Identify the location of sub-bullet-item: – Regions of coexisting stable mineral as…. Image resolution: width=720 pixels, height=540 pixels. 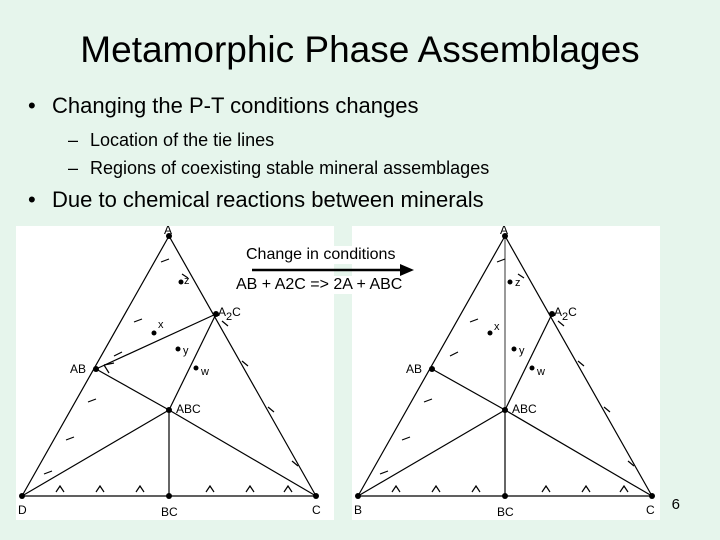
(278, 168).